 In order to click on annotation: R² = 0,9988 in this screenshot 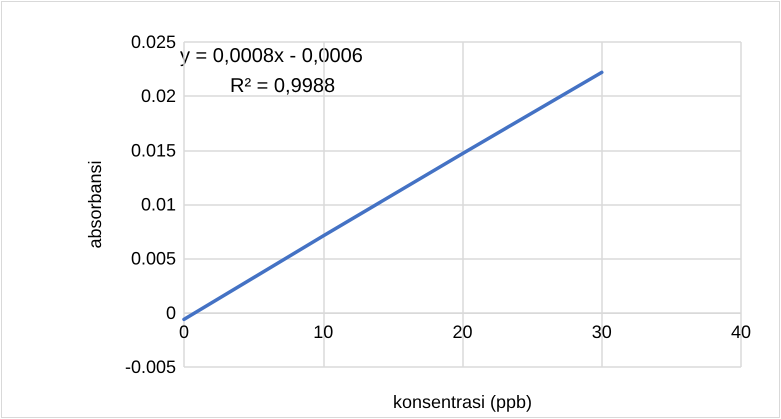, I will do `click(283, 86)`.